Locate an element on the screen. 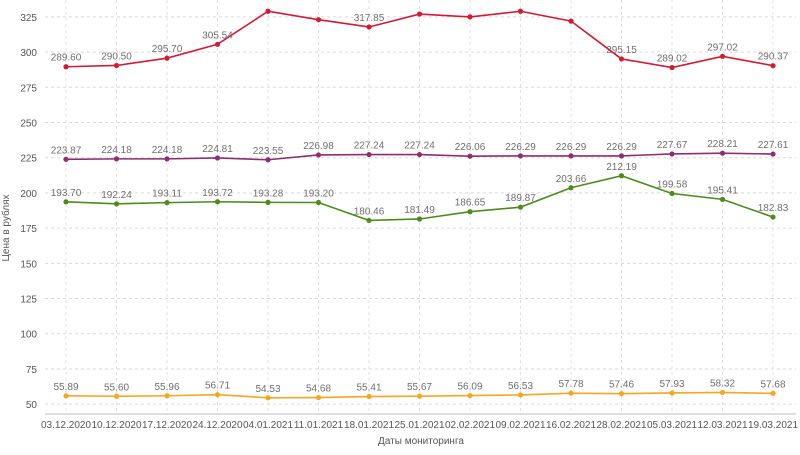 This screenshot has width=800, height=455. data-label: 193.70 is located at coordinates (66, 193).